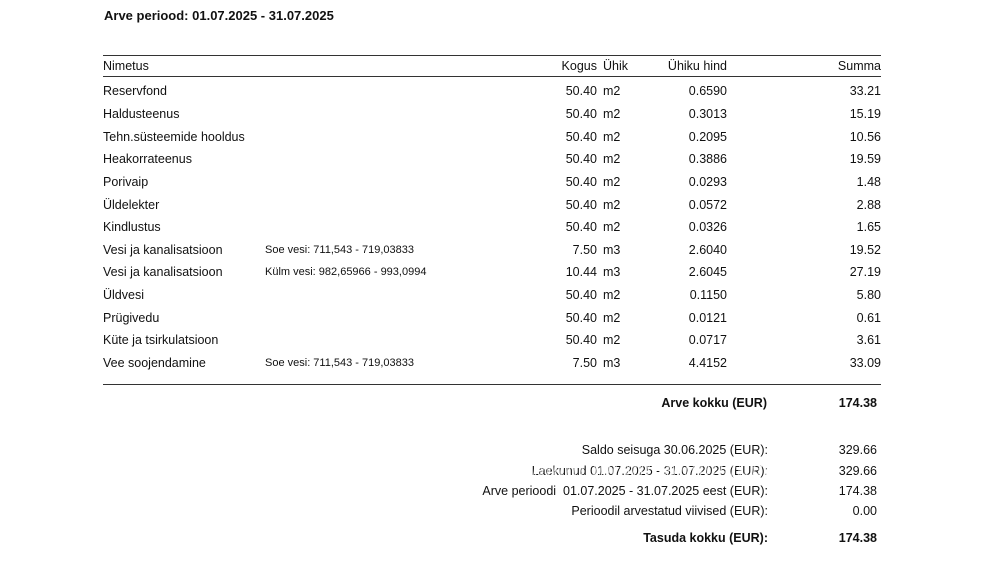 Image resolution: width=981 pixels, height=561 pixels. I want to click on row-unit-price: 0.0326, so click(707, 227).